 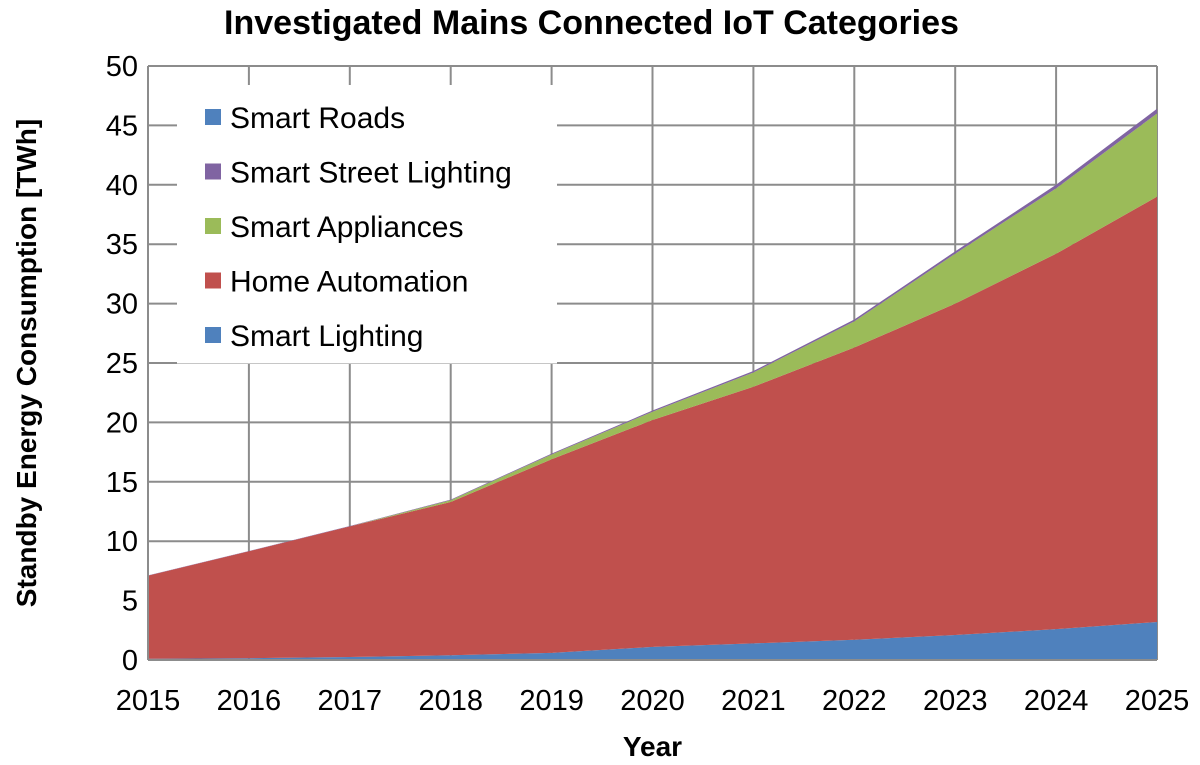 I want to click on x-tick-label: 2017, so click(x=350, y=701).